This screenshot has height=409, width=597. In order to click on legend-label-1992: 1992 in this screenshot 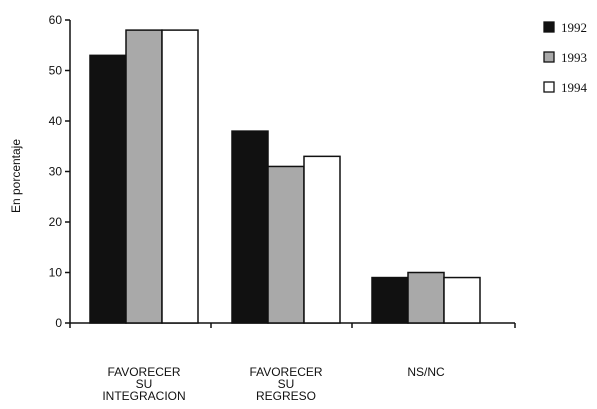, I will do `click(574, 27)`.